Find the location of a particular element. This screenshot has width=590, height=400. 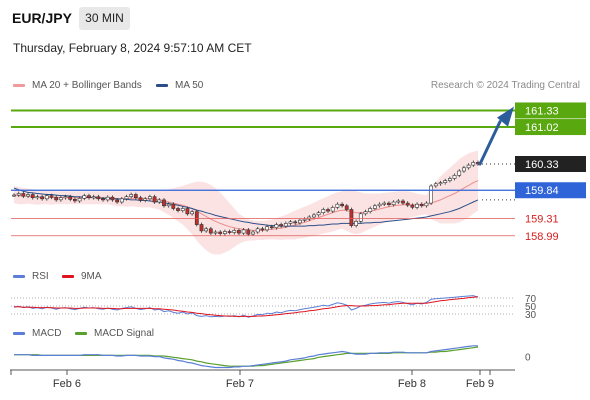

forecast-arrow-head is located at coordinates (505, 116).